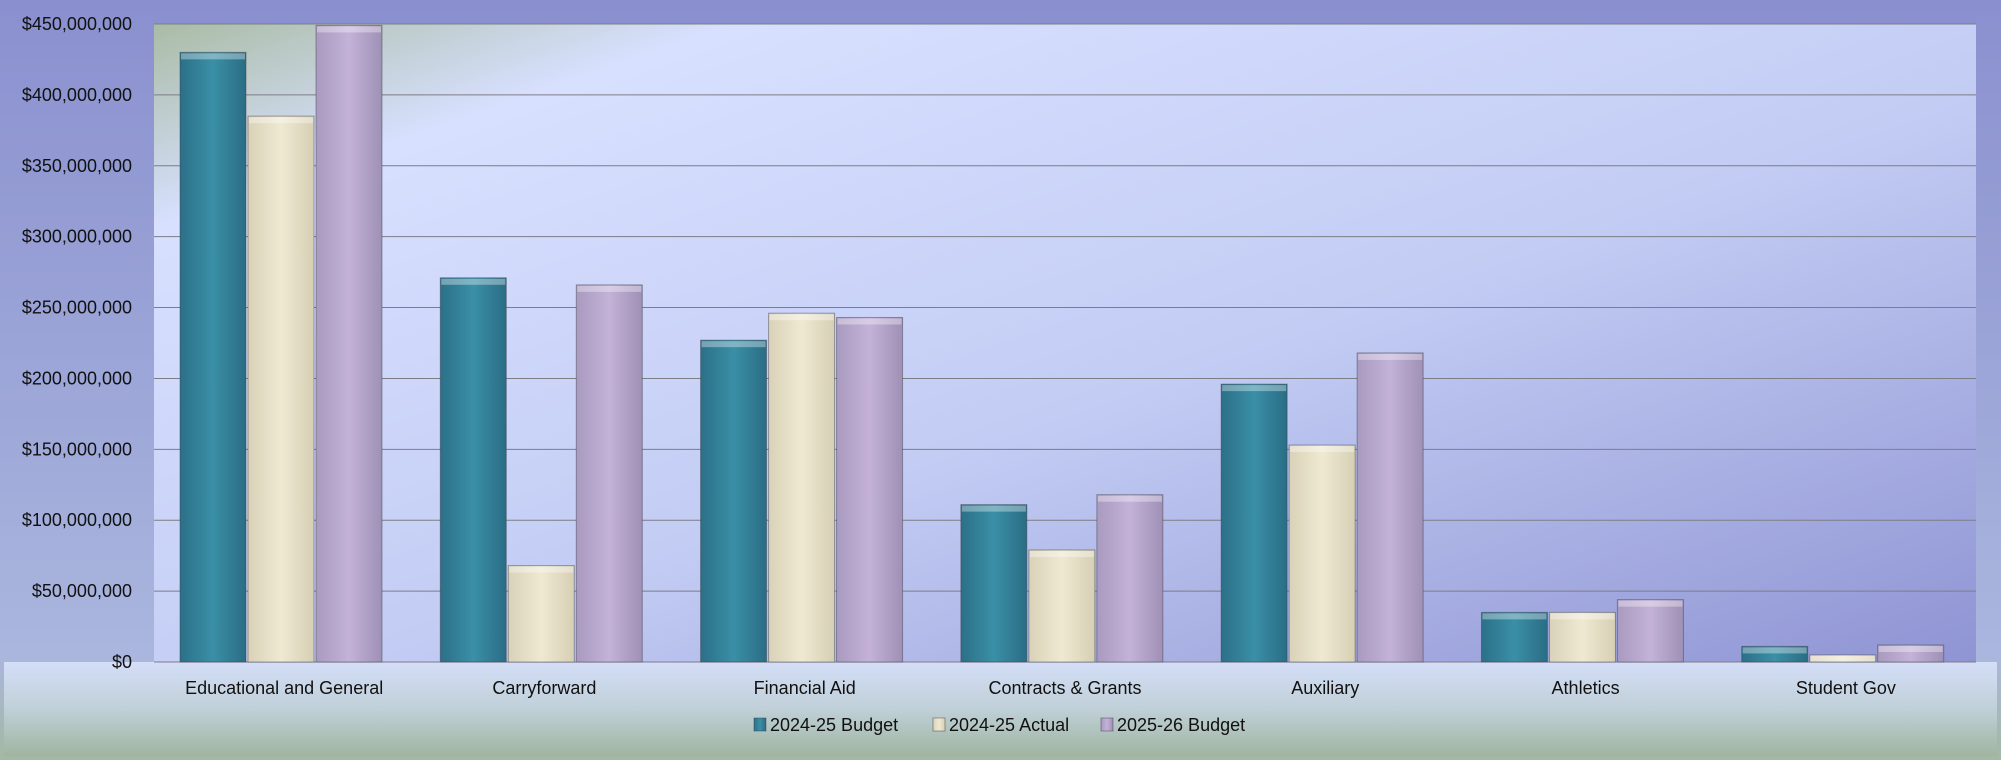 The width and height of the screenshot is (2001, 765). What do you see at coordinates (77, 95) in the screenshot?
I see `y-tick-label: $400,000,000` at bounding box center [77, 95].